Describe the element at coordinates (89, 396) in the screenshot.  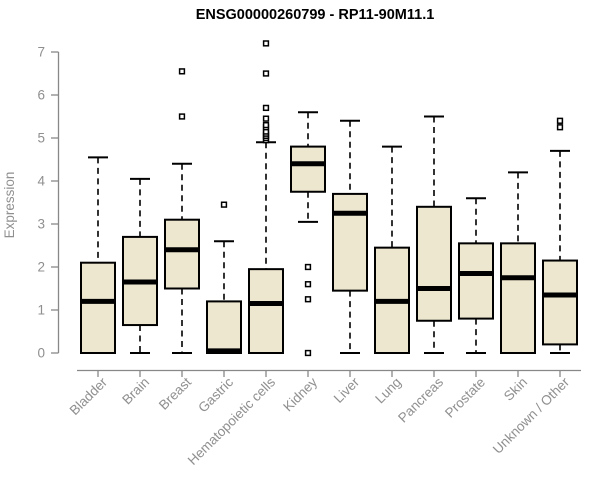
I see `x-tick-label: Bladder` at that location.